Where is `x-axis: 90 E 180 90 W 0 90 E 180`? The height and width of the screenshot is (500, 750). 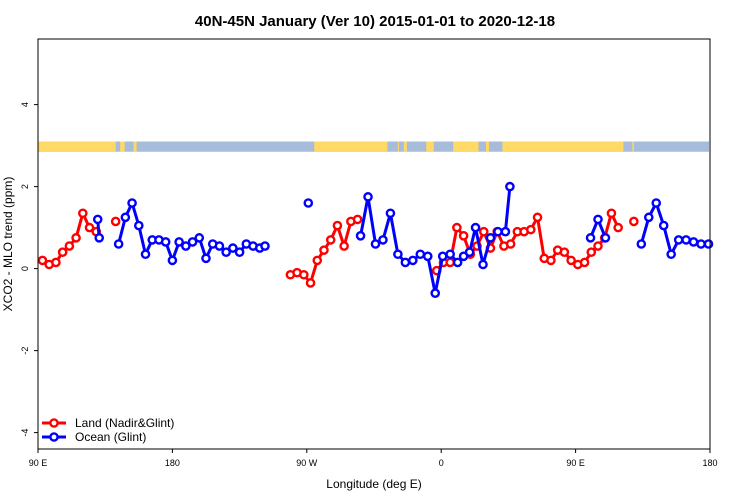
x-axis: 90 E 180 90 W 0 90 E 180 is located at coordinates (373, 458).